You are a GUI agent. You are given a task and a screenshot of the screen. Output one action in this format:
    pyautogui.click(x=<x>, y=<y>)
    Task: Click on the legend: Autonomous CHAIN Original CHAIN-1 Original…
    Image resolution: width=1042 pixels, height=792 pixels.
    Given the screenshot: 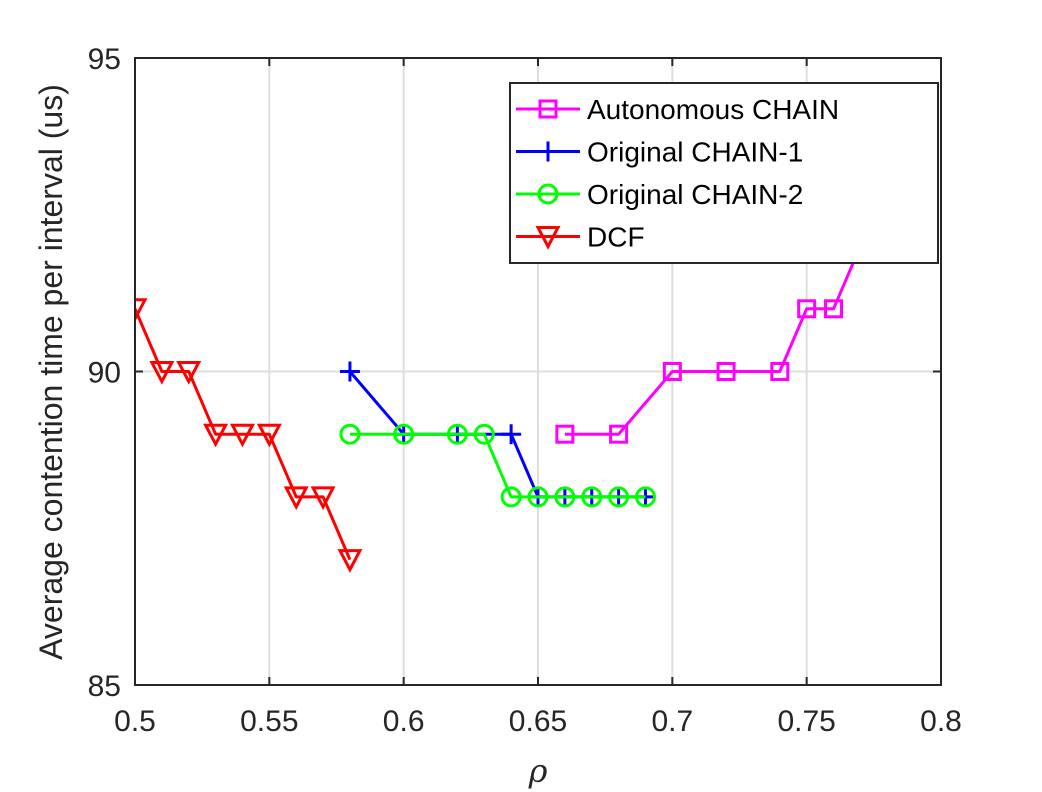 What is the action you would take?
    pyautogui.click(x=724, y=173)
    